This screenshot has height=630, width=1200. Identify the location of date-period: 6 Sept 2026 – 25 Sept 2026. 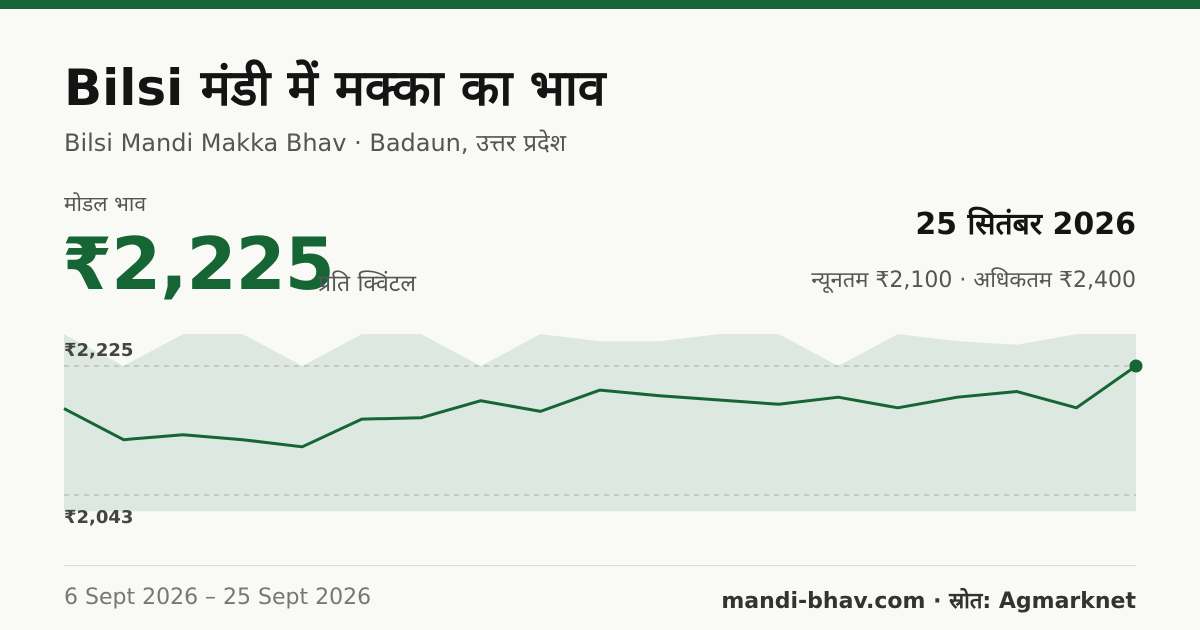
(218, 597).